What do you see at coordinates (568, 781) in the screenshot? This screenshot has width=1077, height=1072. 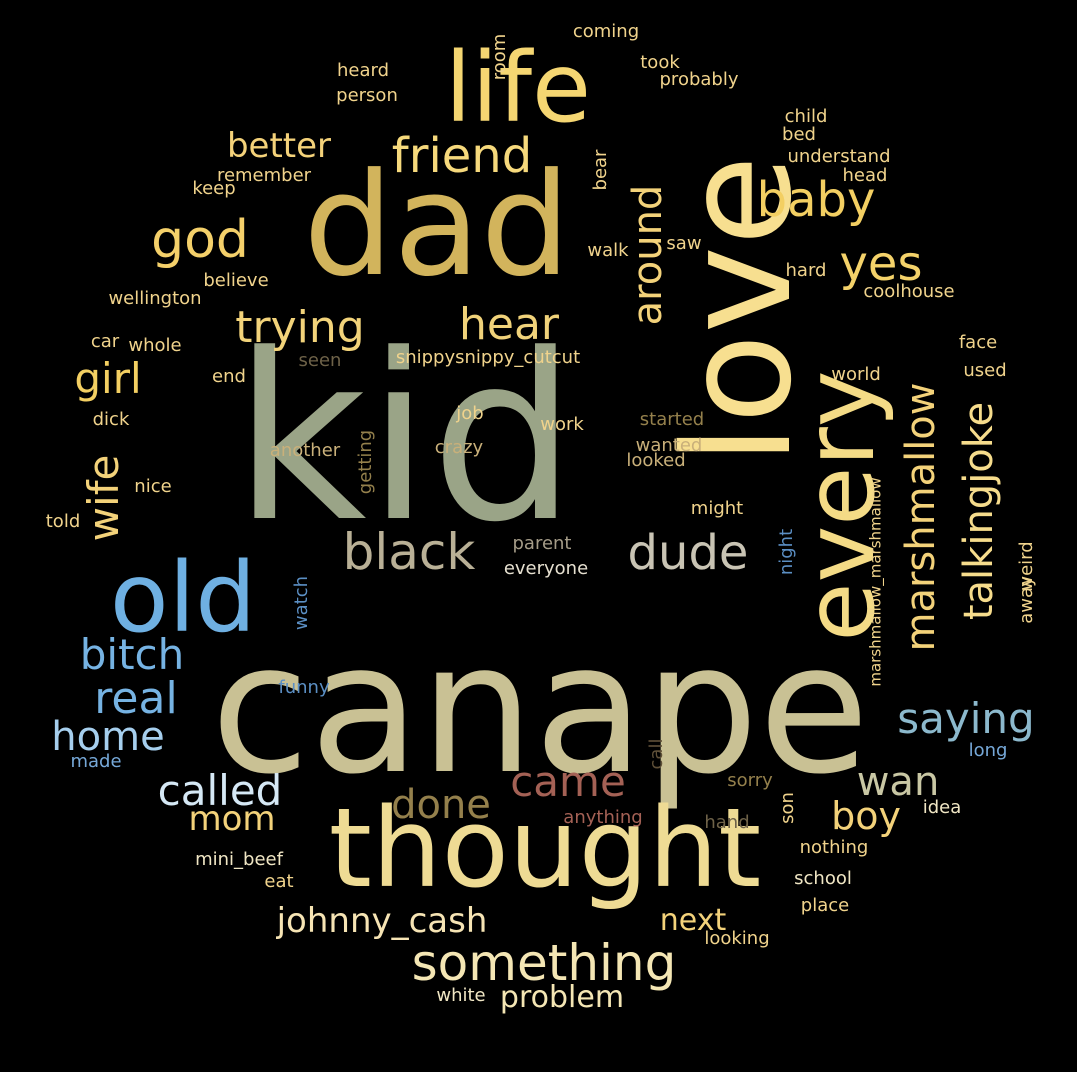 I see `word-came: came` at bounding box center [568, 781].